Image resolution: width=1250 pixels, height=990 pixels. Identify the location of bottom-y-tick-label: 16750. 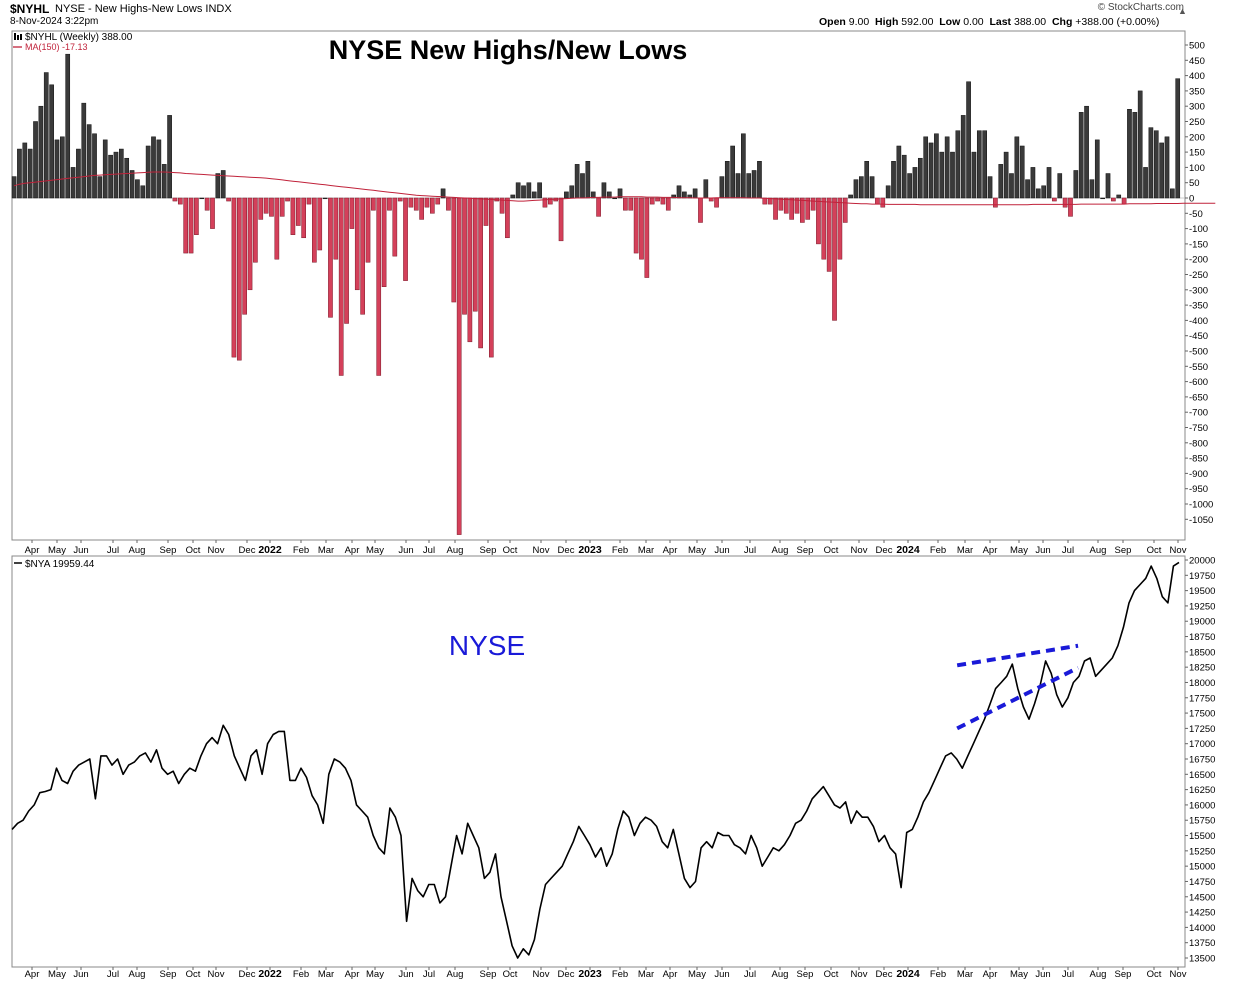
(1202, 760).